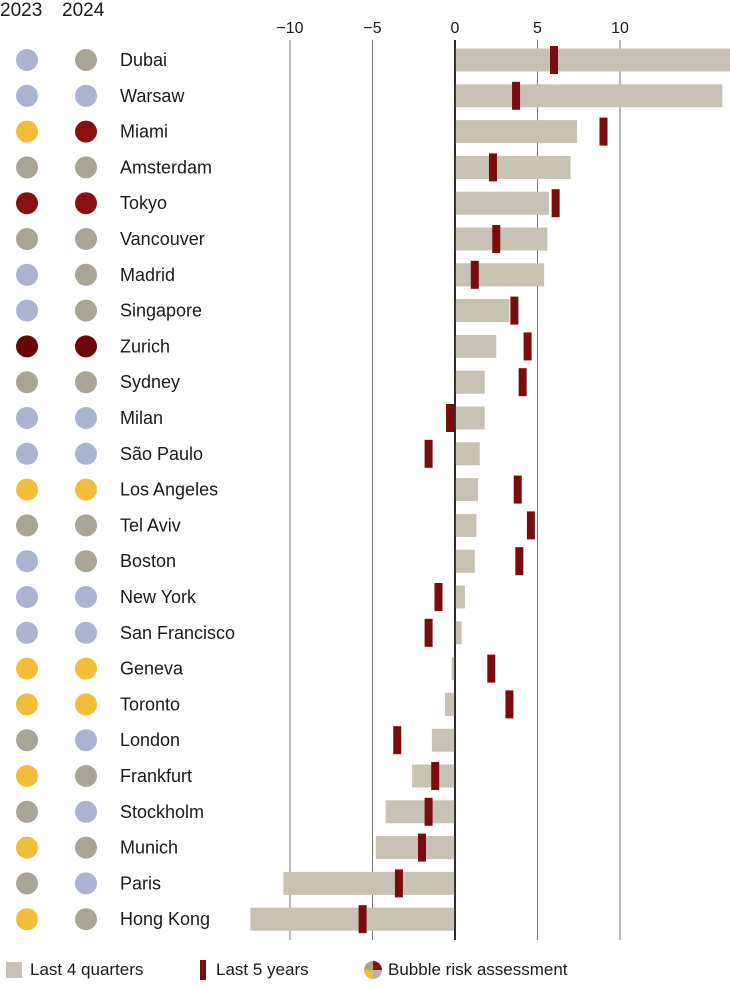 The height and width of the screenshot is (987, 730). What do you see at coordinates (148, 561) in the screenshot?
I see `category-label: Boston` at bounding box center [148, 561].